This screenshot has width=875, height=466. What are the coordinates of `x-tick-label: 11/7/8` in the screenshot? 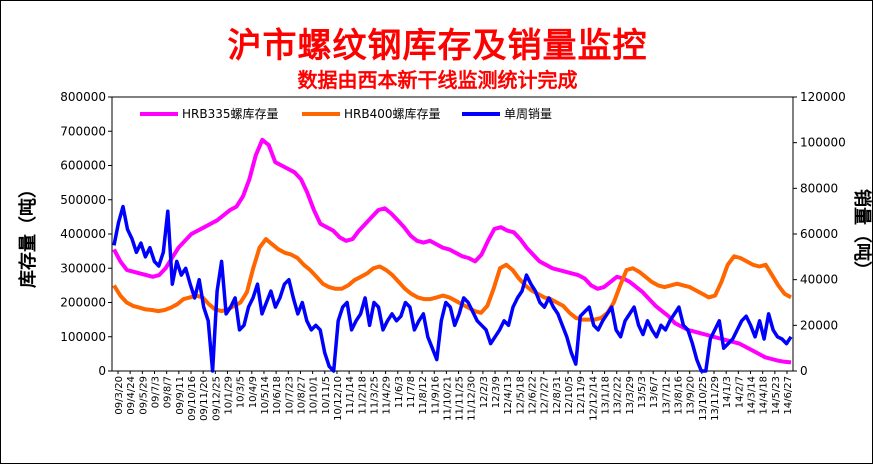 It's located at (411, 392).